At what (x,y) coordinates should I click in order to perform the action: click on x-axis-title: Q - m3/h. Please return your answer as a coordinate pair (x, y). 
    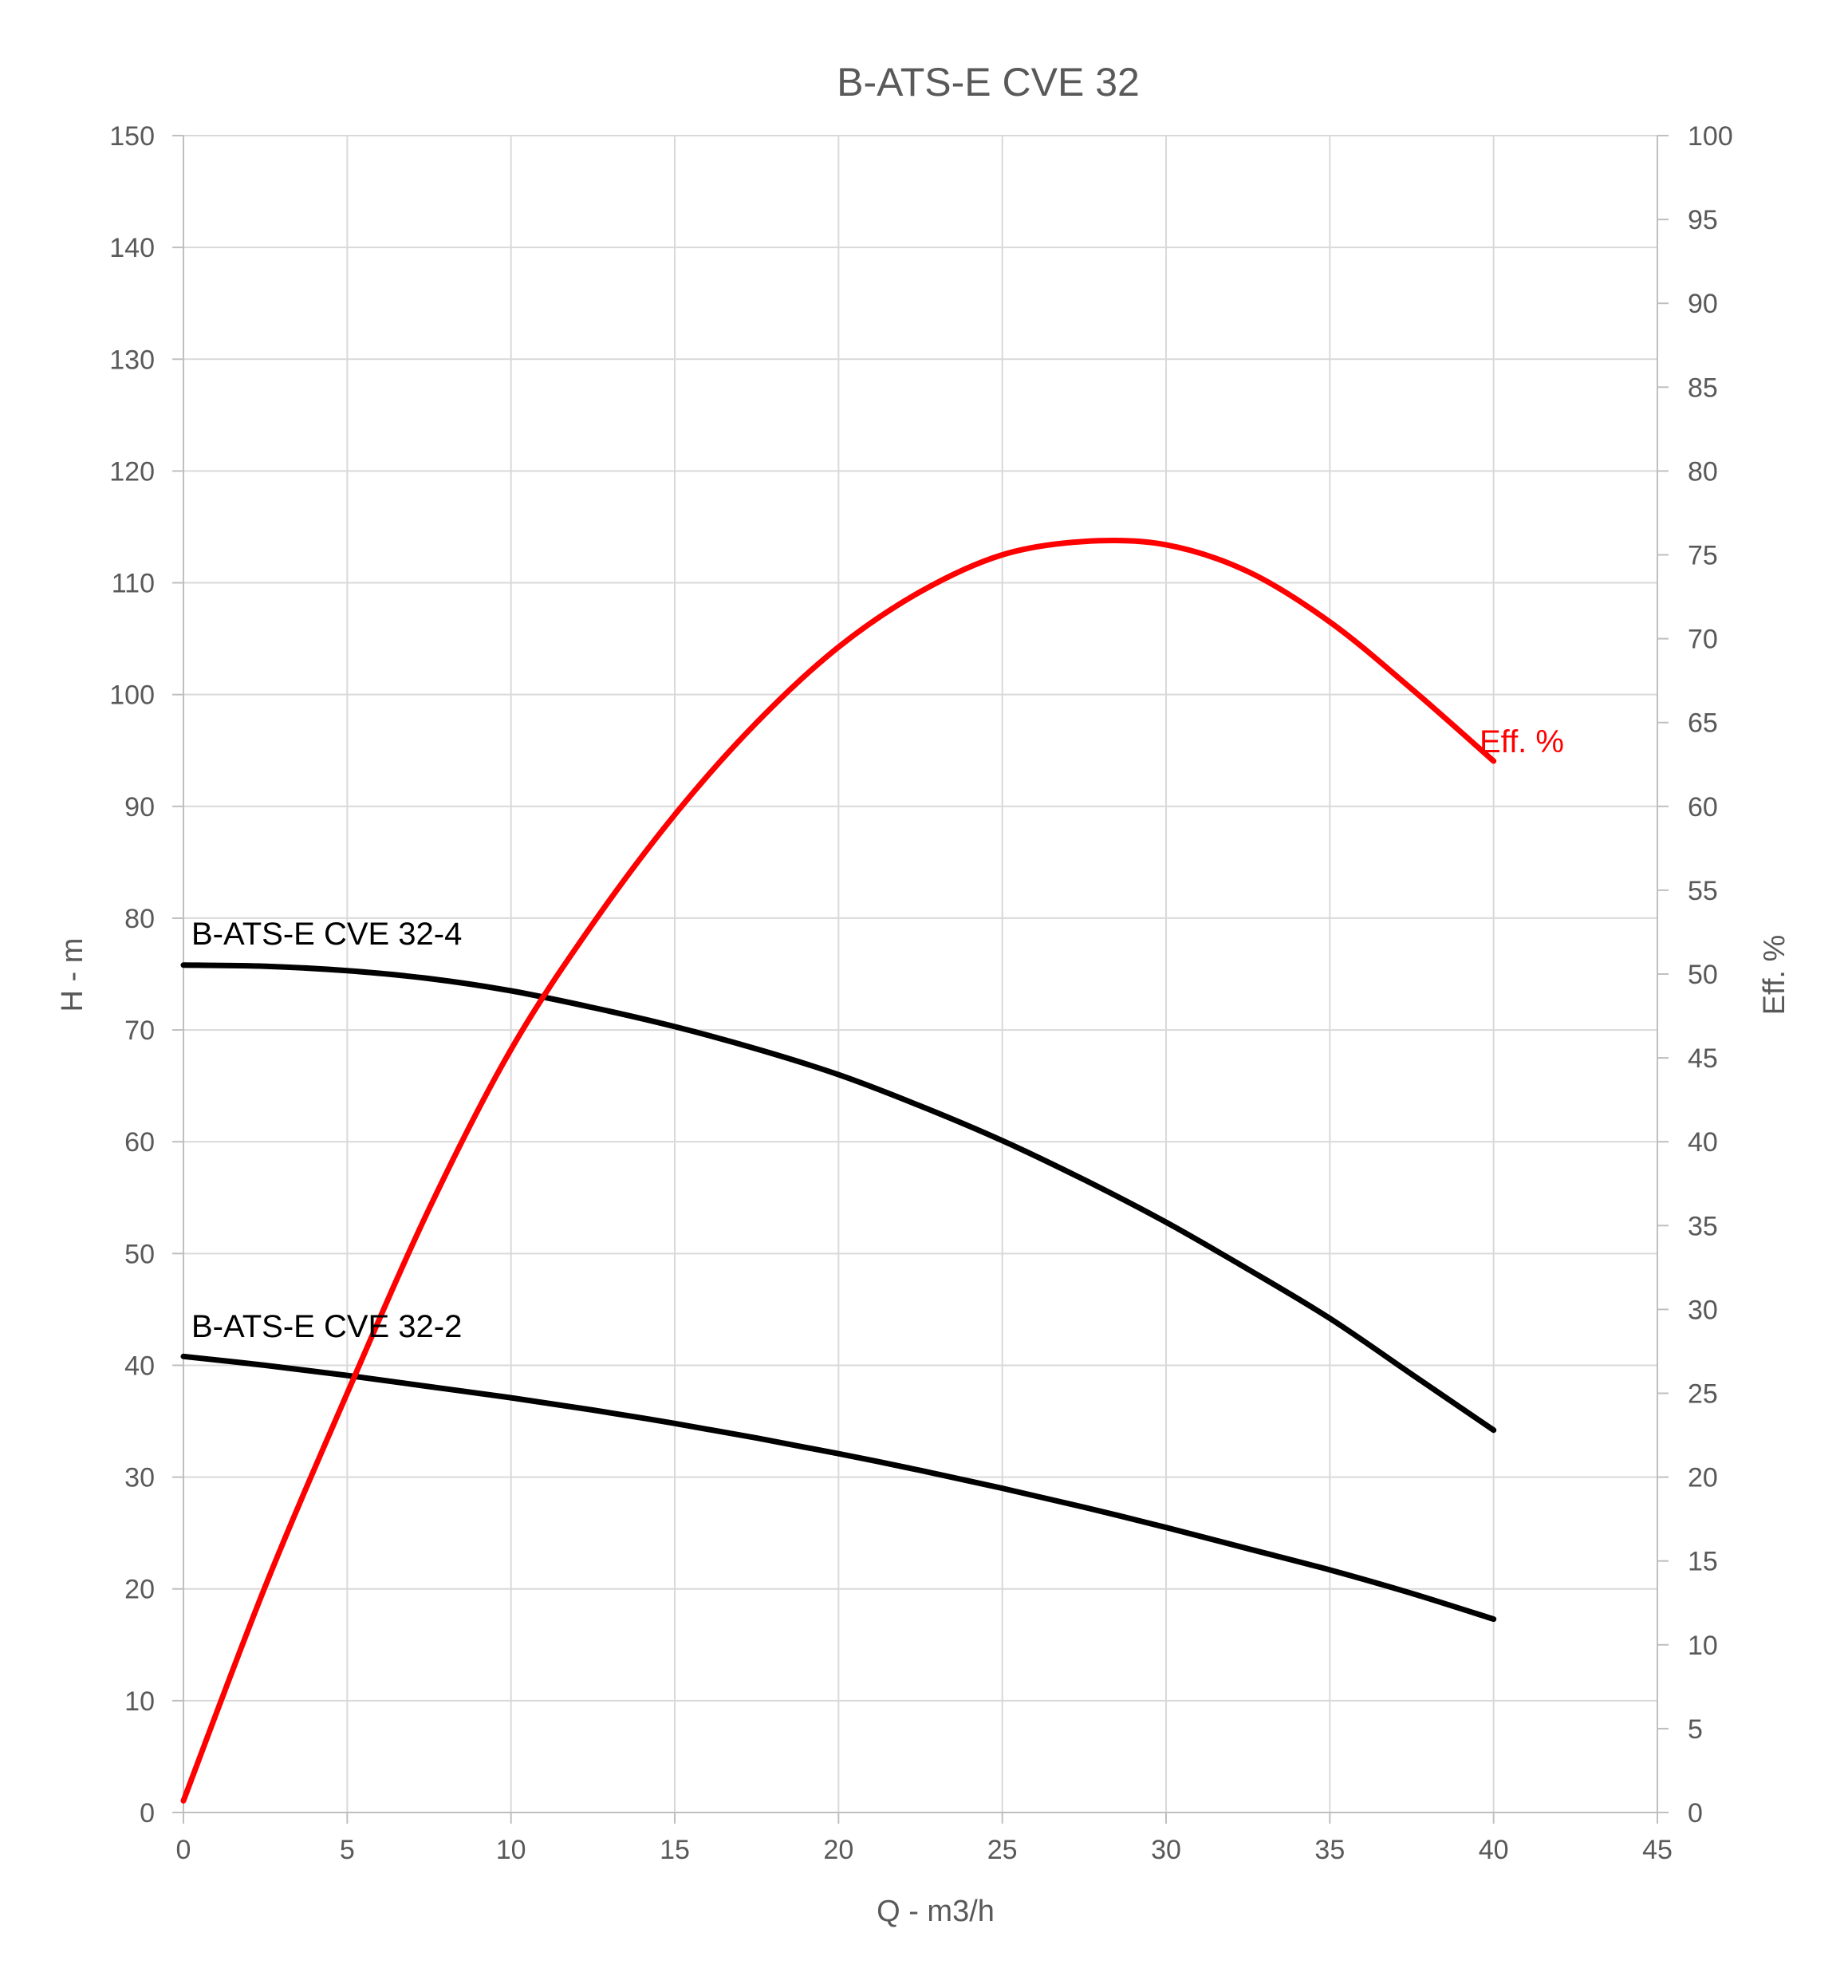
    Looking at the image, I should click on (936, 1911).